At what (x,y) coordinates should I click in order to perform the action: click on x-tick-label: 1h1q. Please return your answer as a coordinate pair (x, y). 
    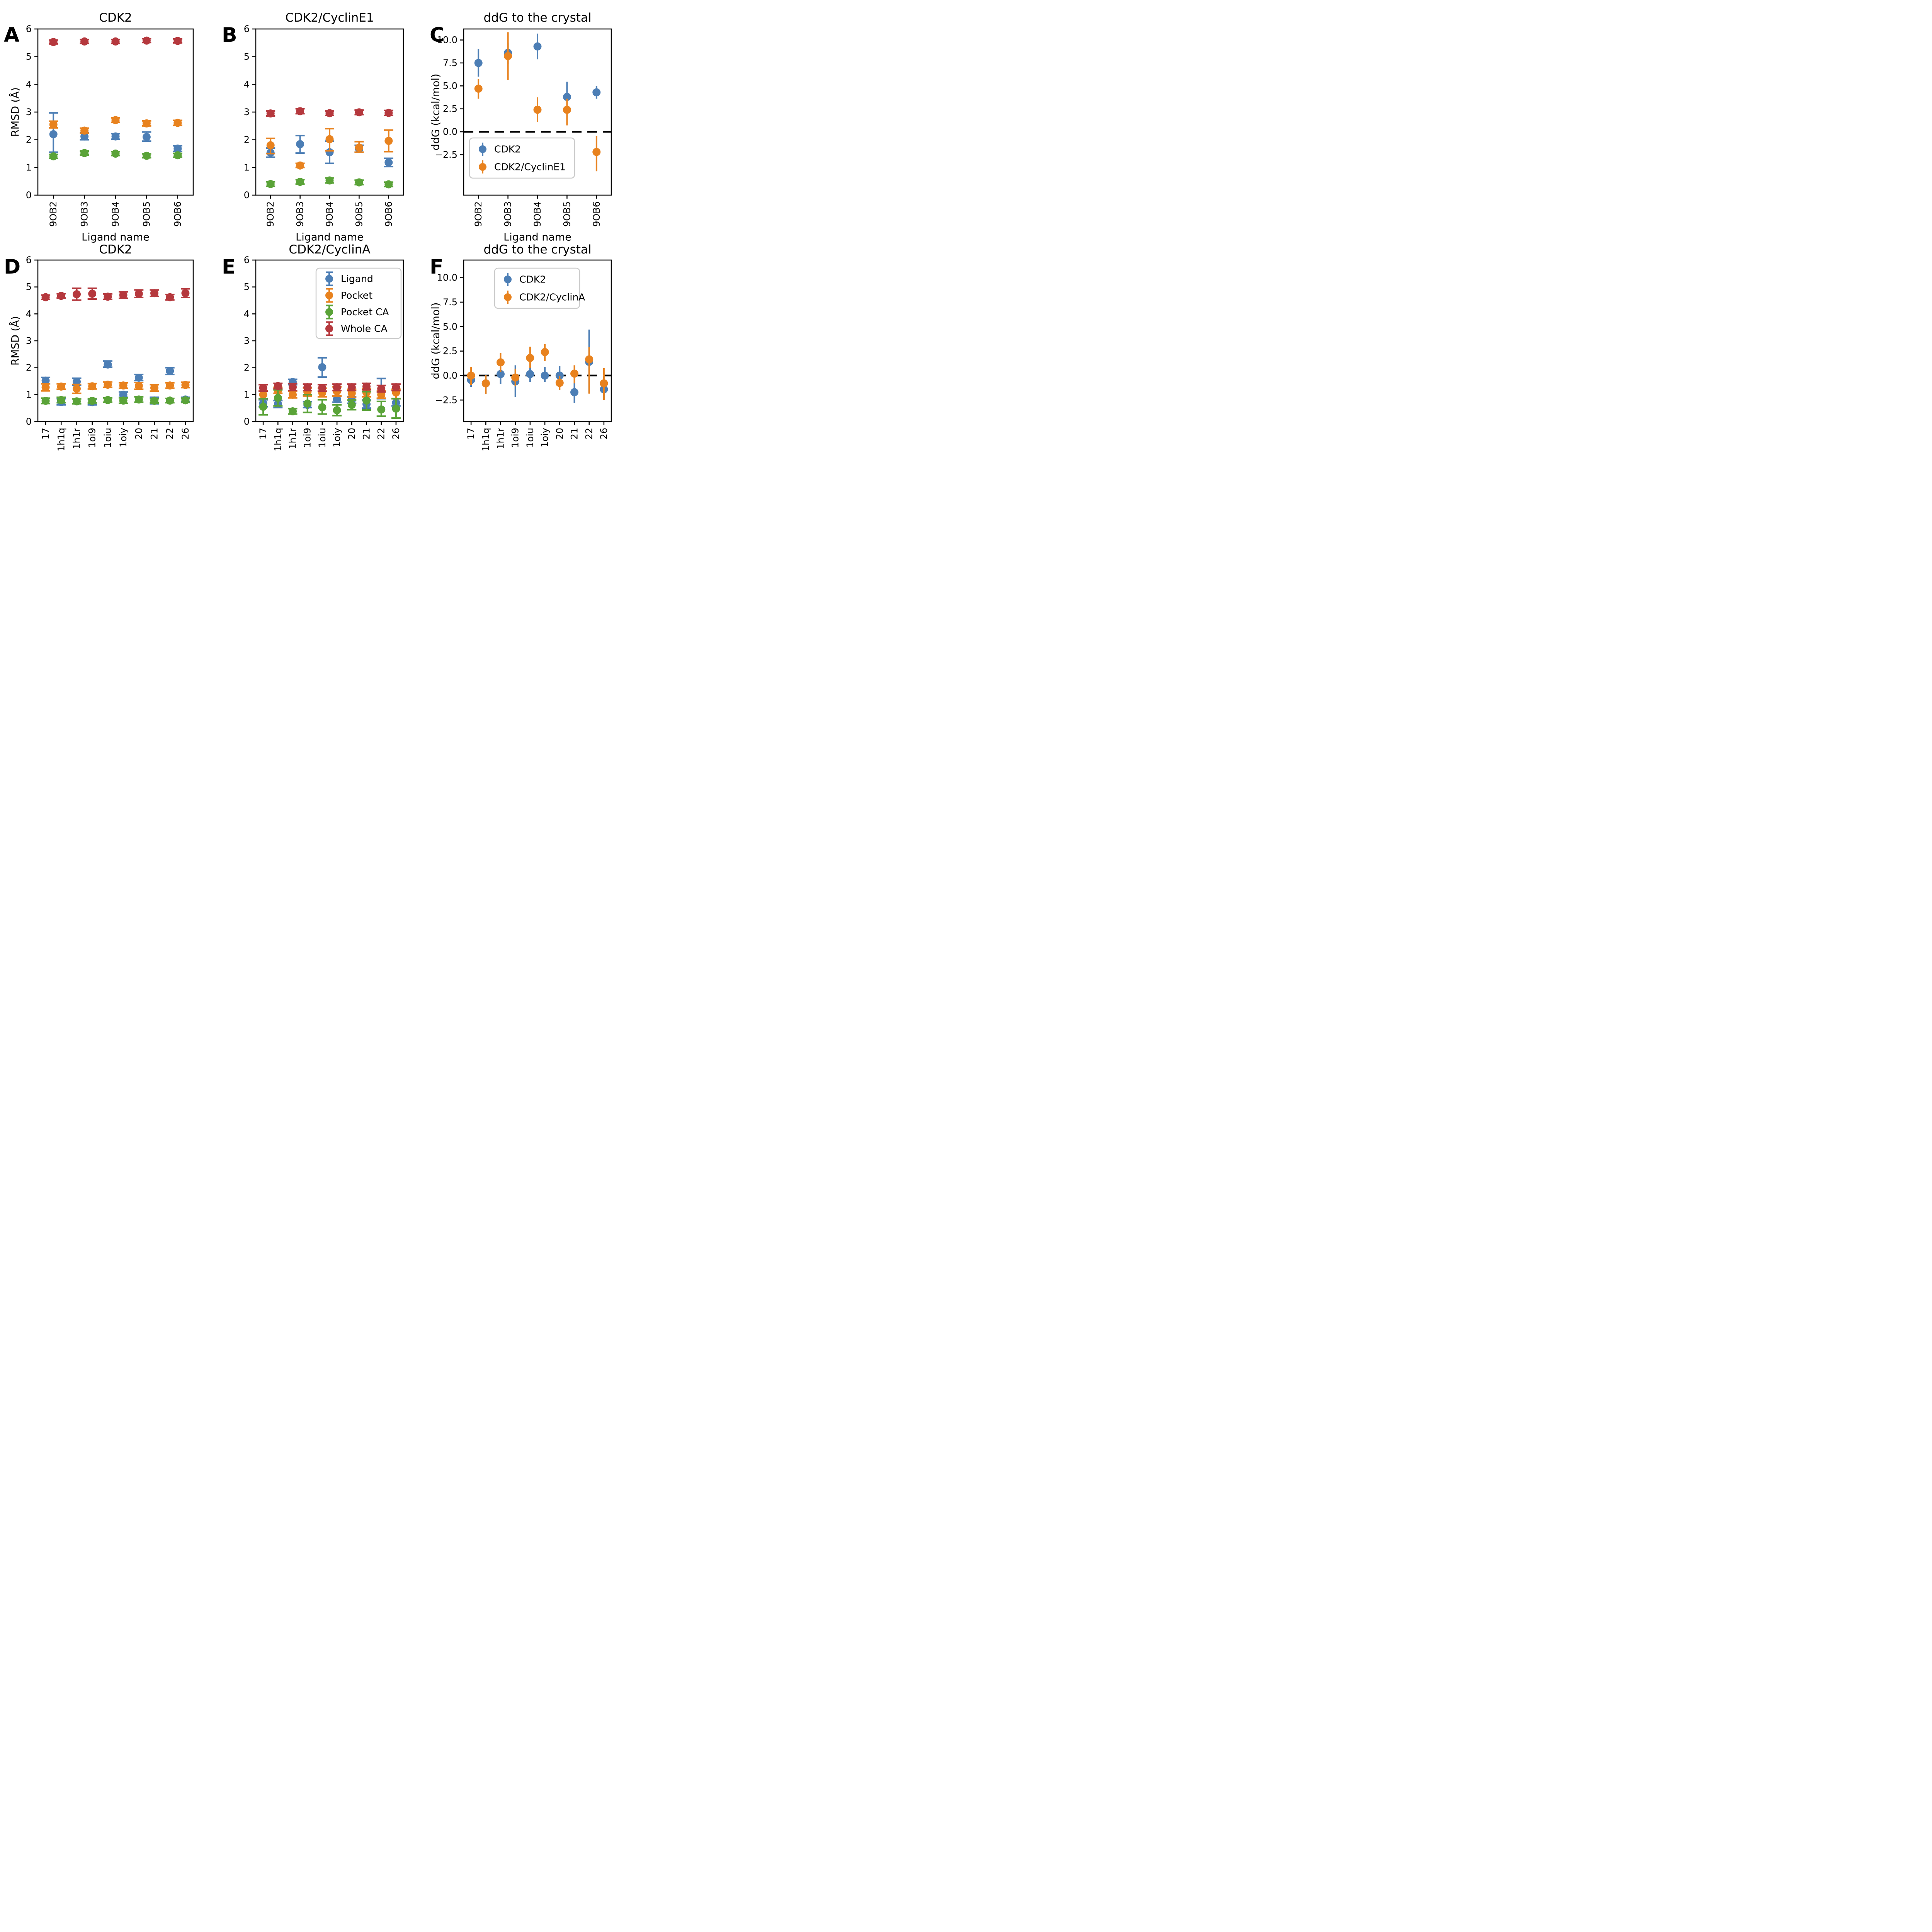
    Looking at the image, I should click on (485, 439).